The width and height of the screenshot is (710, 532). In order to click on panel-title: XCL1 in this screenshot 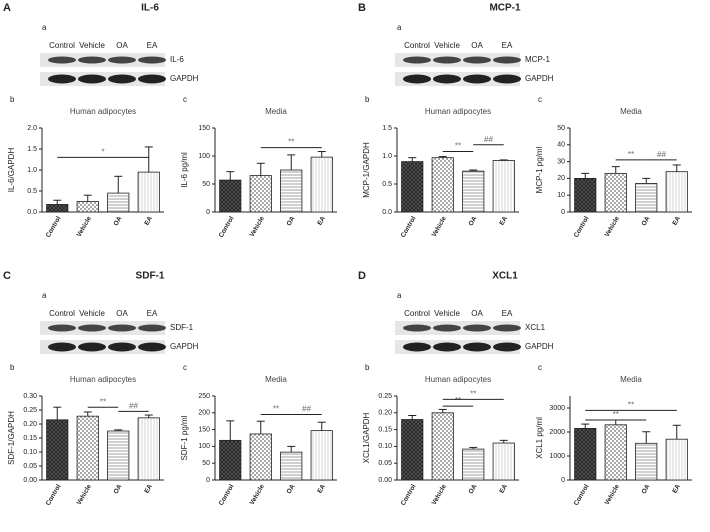, I will do `click(505, 276)`.